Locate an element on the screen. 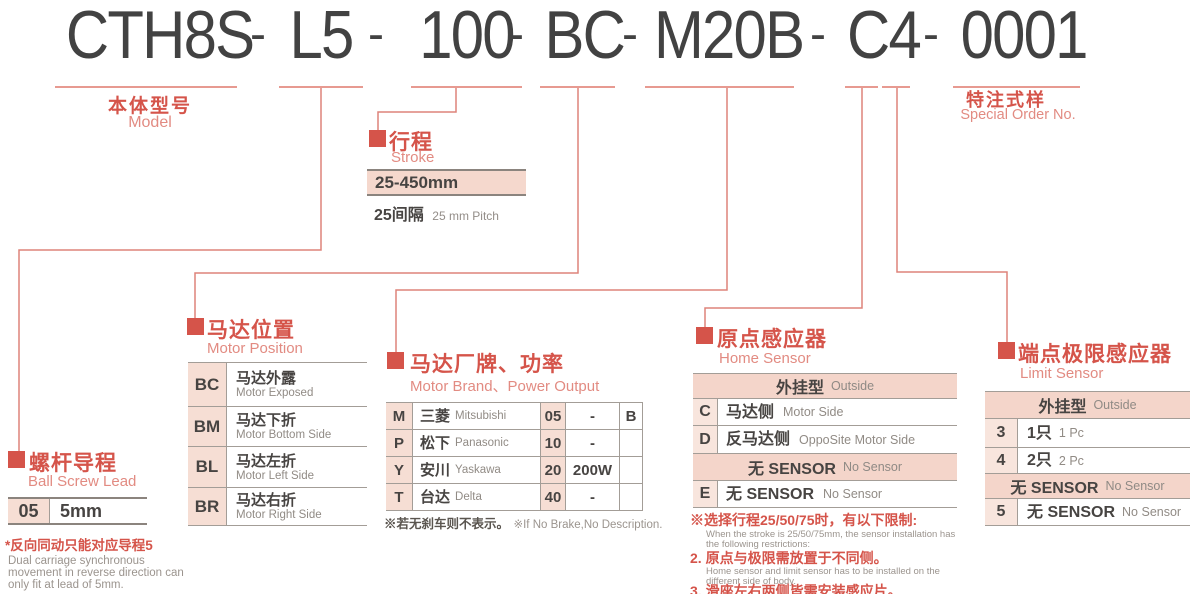 This screenshot has height=594, width=1200. model-label-en: Model is located at coordinates (150, 122).